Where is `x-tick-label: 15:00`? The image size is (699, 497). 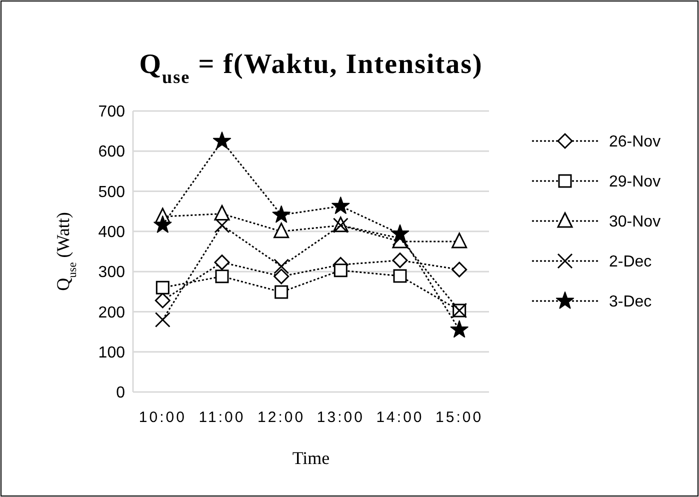
x-tick-label: 15:00 is located at coordinates (460, 417).